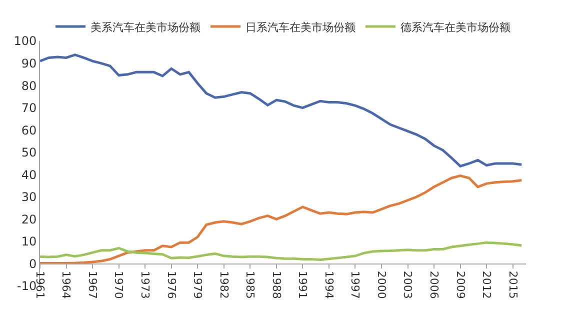  Describe the element at coordinates (455, 27) in the screenshot. I see `legend-label: 德系汽车在美市场份额` at that location.